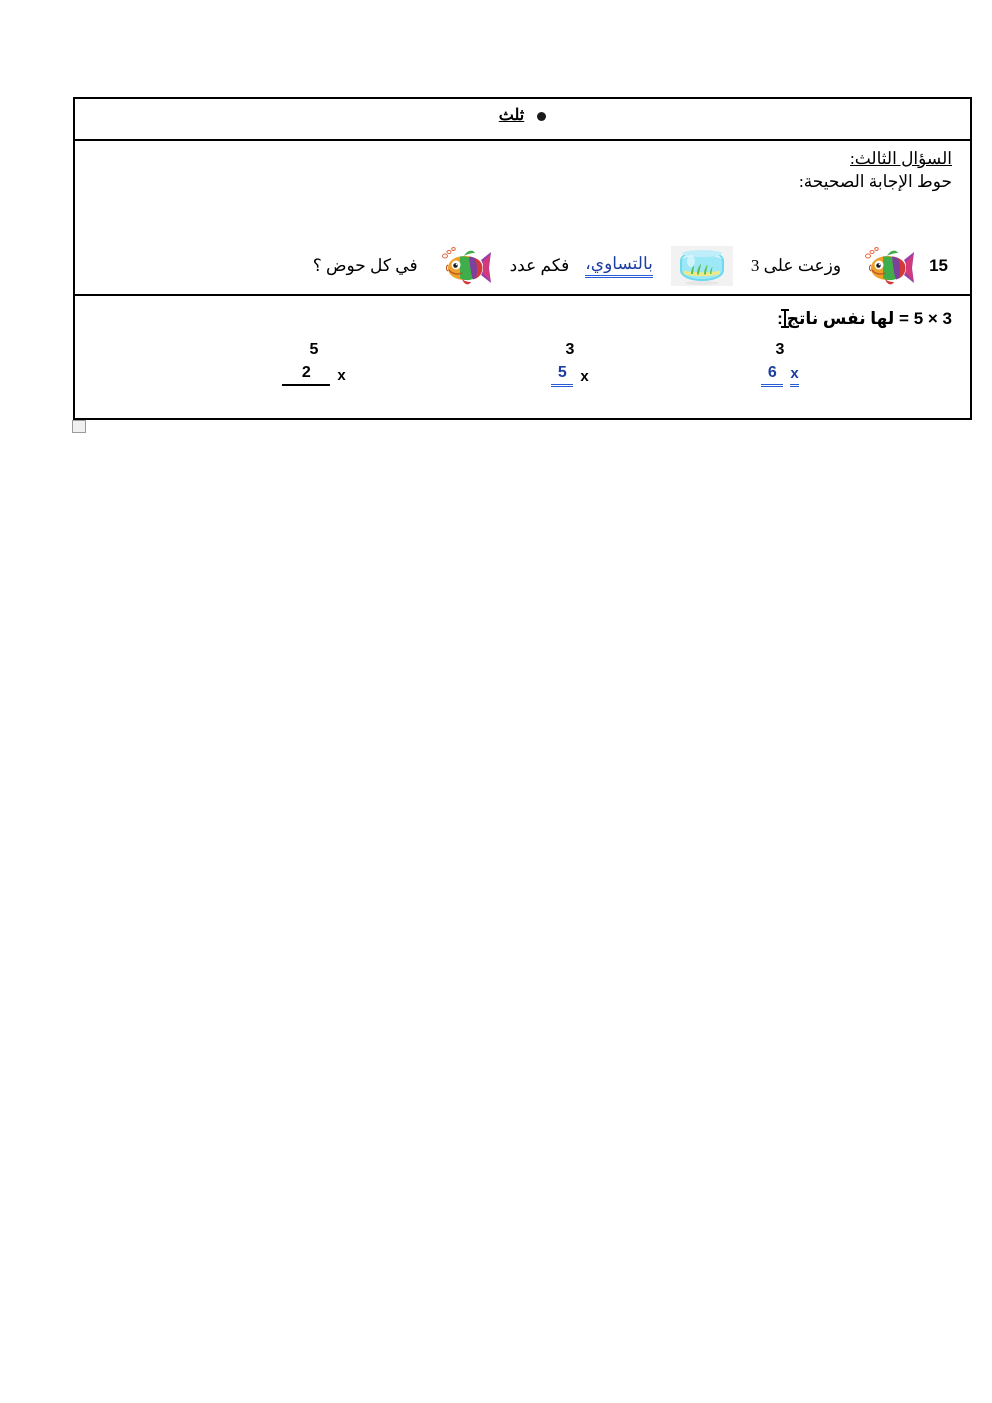 The image size is (992, 1403). Describe the element at coordinates (796, 265) in the screenshot. I see `stem-text-part-1: وزعت على 3` at that location.